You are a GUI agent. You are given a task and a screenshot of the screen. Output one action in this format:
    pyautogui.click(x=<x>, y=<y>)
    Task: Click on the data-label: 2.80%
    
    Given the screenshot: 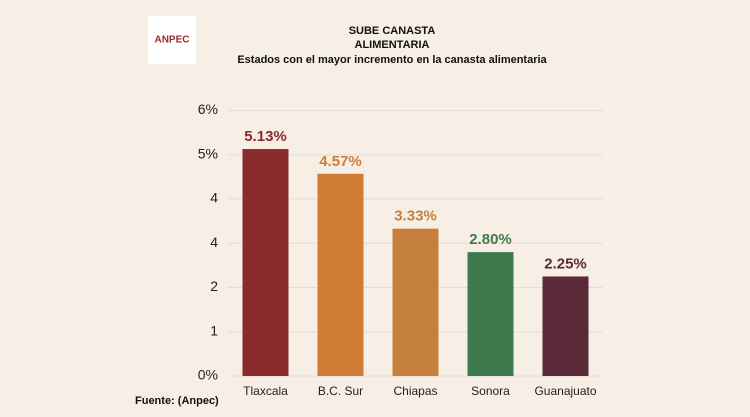 What is the action you would take?
    pyautogui.click(x=490, y=239)
    